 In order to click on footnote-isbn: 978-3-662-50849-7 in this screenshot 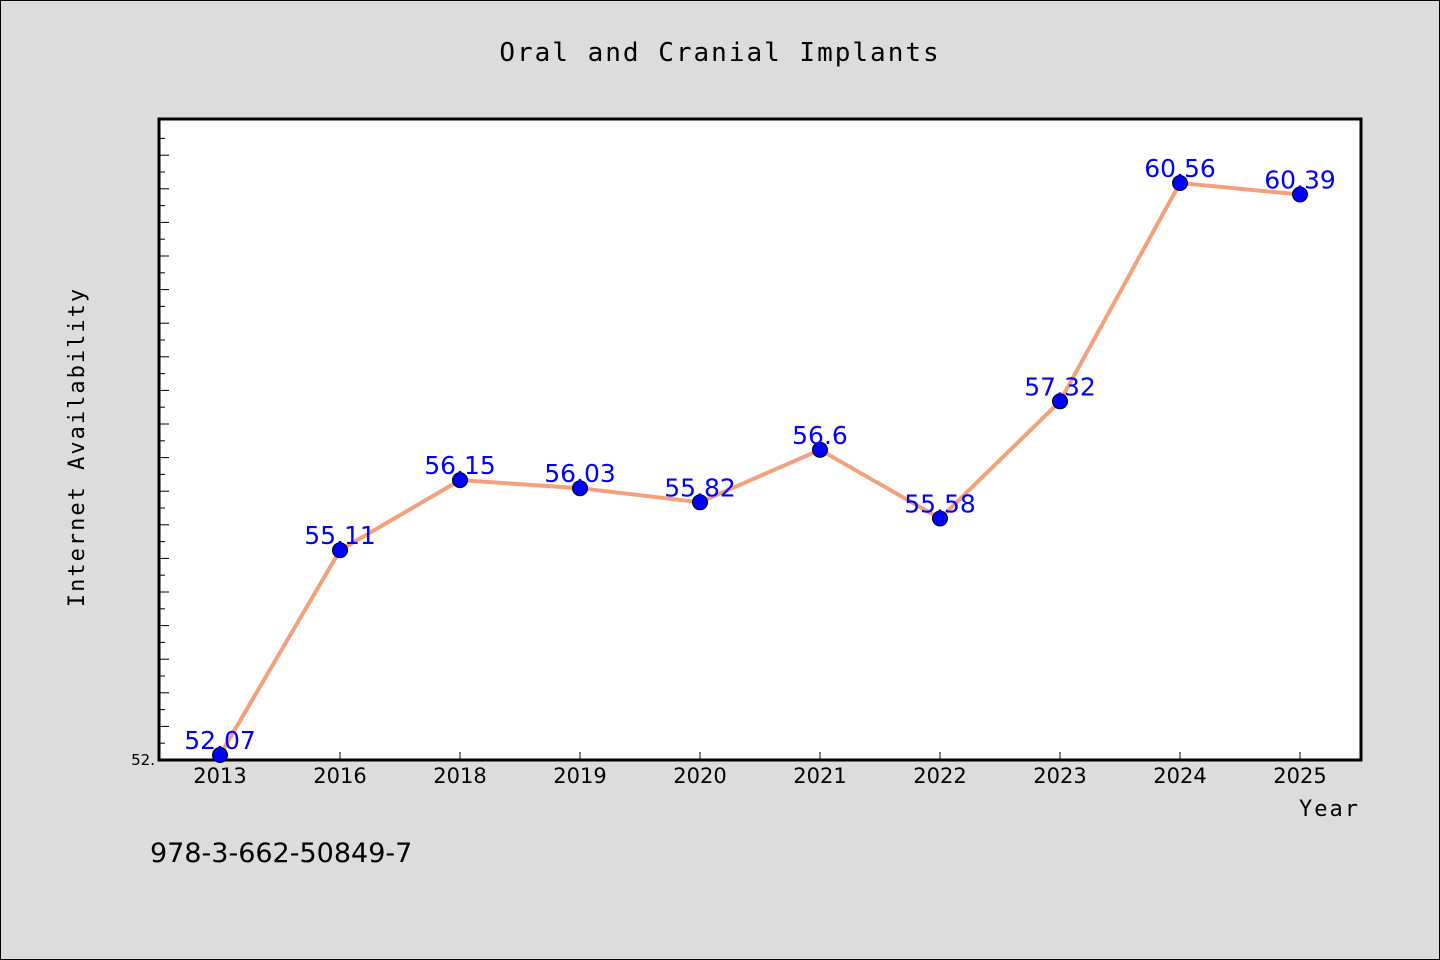, I will do `click(281, 853)`.